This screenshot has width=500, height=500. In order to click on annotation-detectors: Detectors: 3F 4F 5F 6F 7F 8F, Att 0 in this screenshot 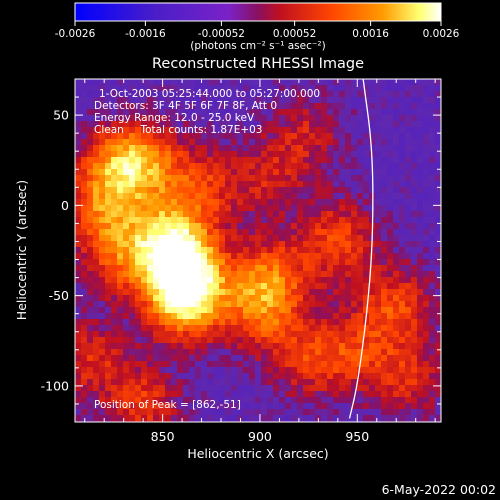, I will do `click(185, 106)`.